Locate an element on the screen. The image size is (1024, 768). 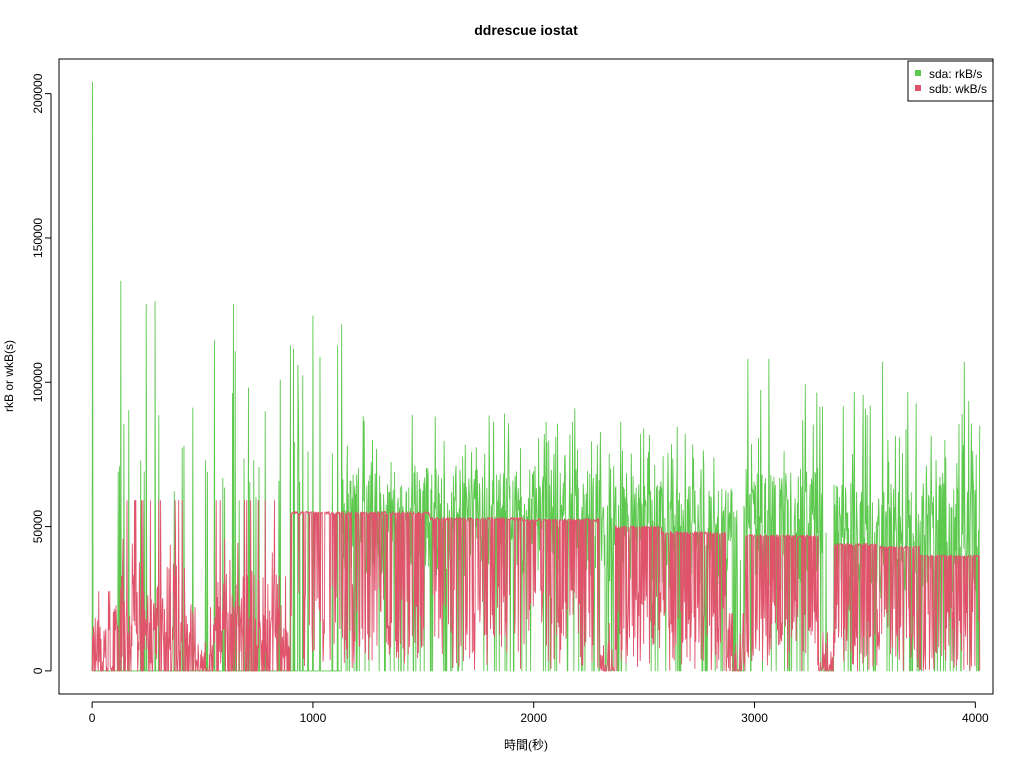
legend-swatch-sda is located at coordinates (918, 73).